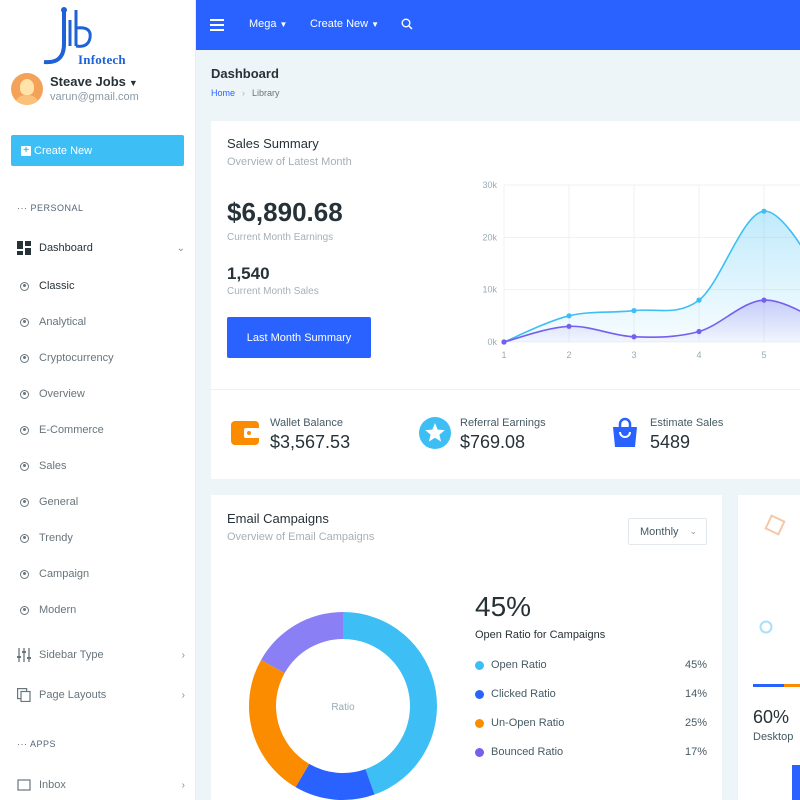  What do you see at coordinates (695, 694) in the screenshot?
I see `legend-value: 14%` at bounding box center [695, 694].